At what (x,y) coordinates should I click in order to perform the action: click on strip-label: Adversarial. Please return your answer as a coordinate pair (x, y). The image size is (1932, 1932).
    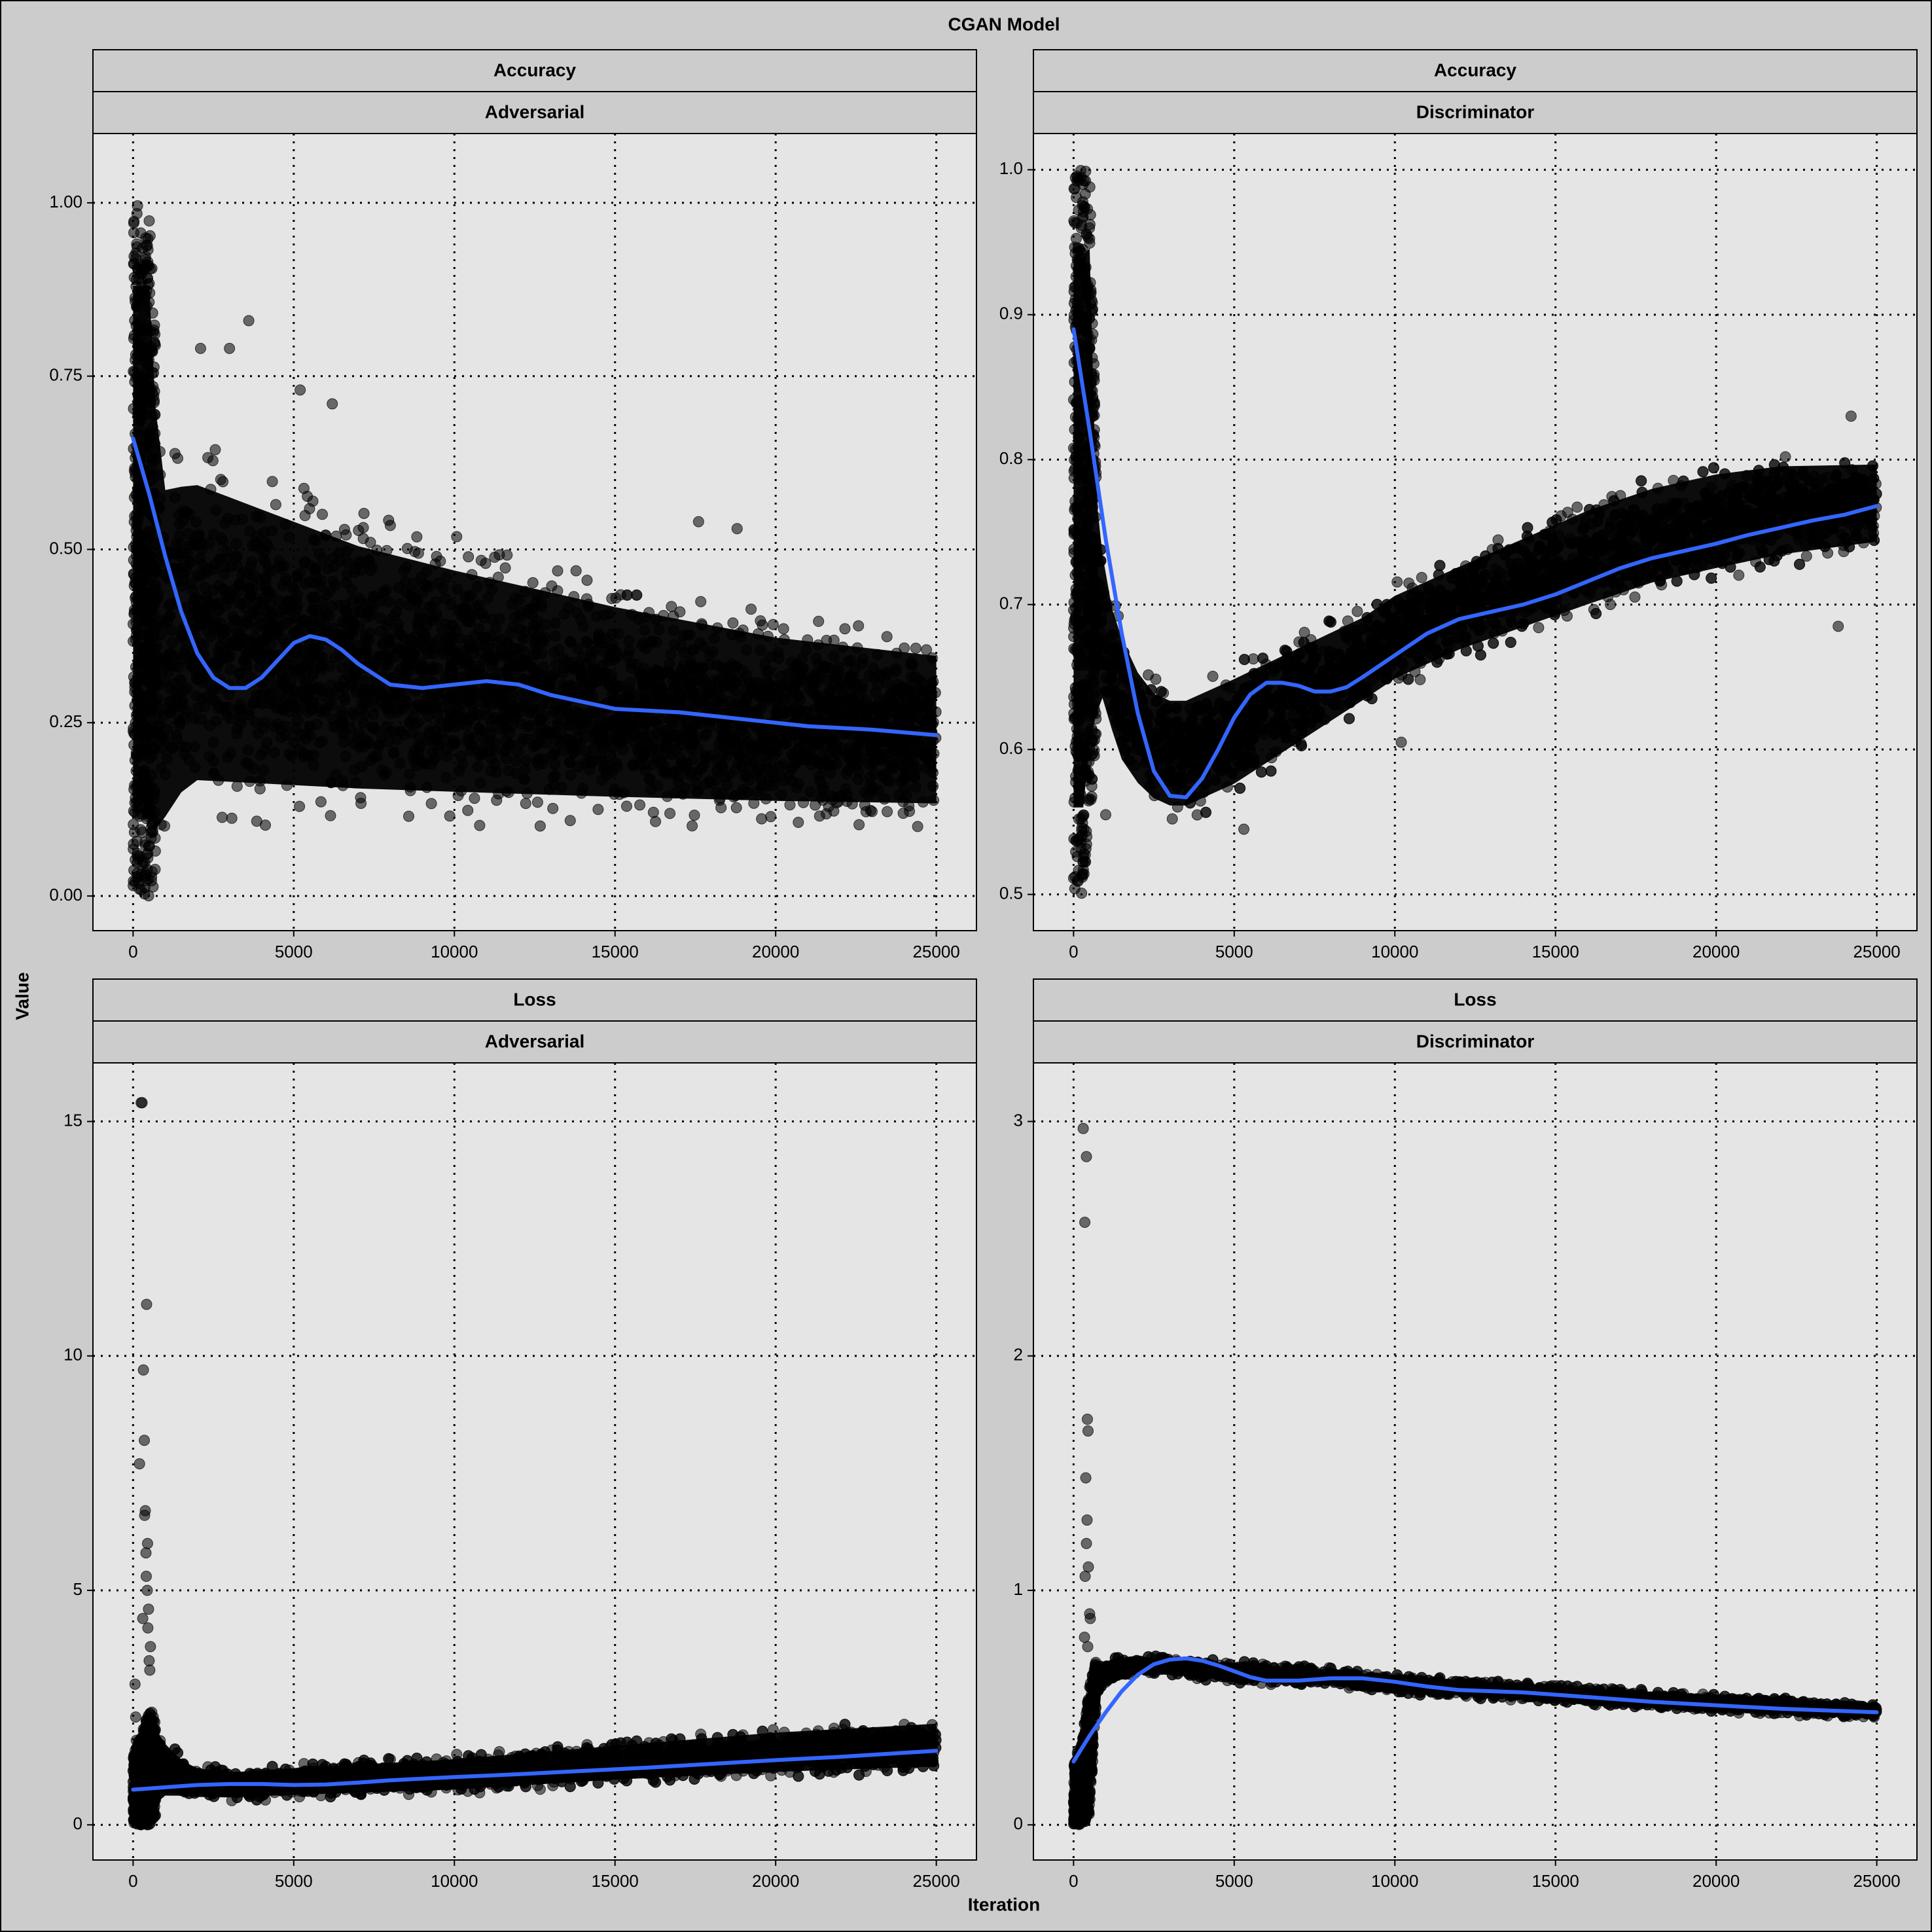
    Looking at the image, I should click on (535, 111).